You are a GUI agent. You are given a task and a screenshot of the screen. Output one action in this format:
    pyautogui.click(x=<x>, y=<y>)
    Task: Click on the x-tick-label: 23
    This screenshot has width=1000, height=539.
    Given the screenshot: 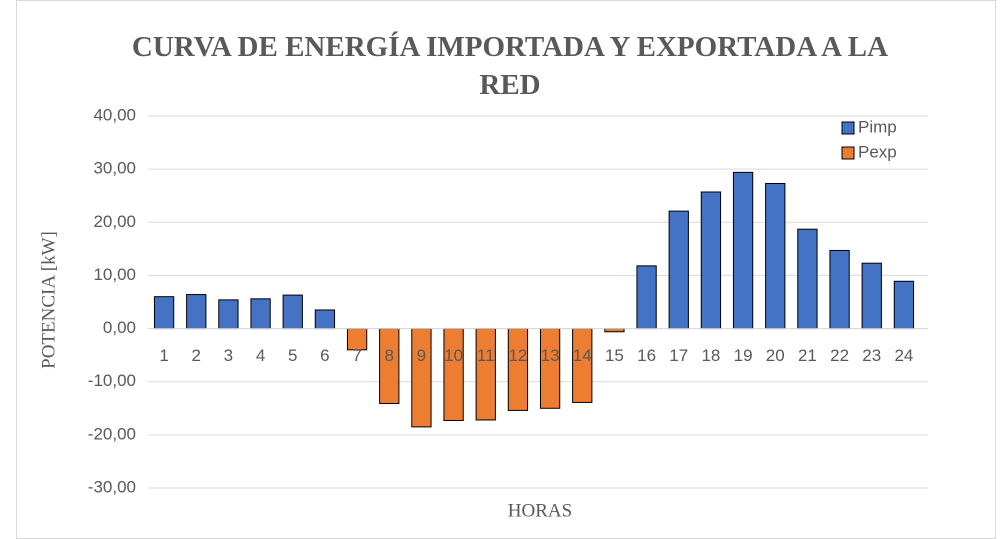 What is the action you would take?
    pyautogui.click(x=871, y=355)
    